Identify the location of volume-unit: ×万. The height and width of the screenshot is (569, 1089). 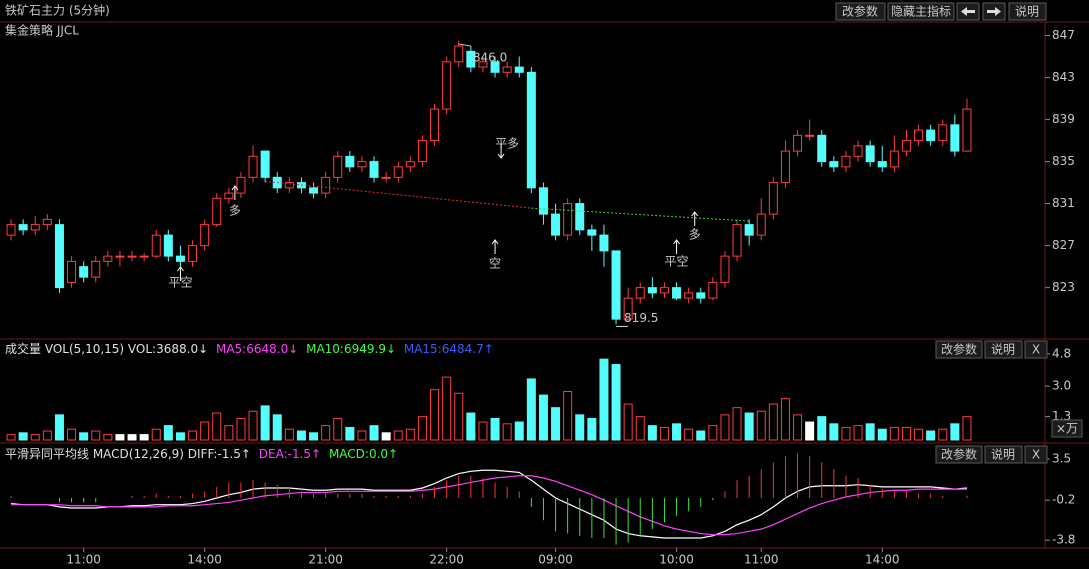
(1067, 429).